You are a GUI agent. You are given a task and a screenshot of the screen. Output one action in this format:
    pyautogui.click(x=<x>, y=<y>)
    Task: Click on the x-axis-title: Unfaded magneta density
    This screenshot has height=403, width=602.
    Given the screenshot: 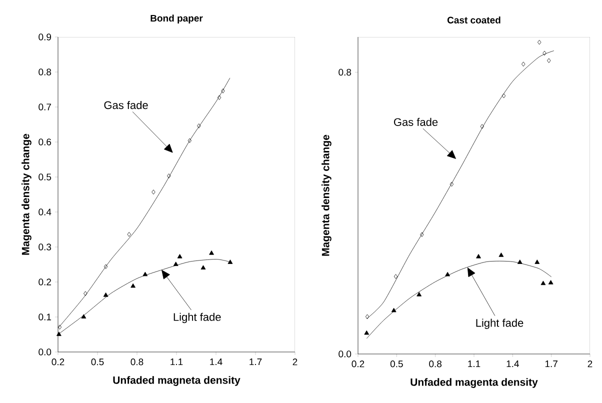 What is the action you would take?
    pyautogui.click(x=176, y=381)
    